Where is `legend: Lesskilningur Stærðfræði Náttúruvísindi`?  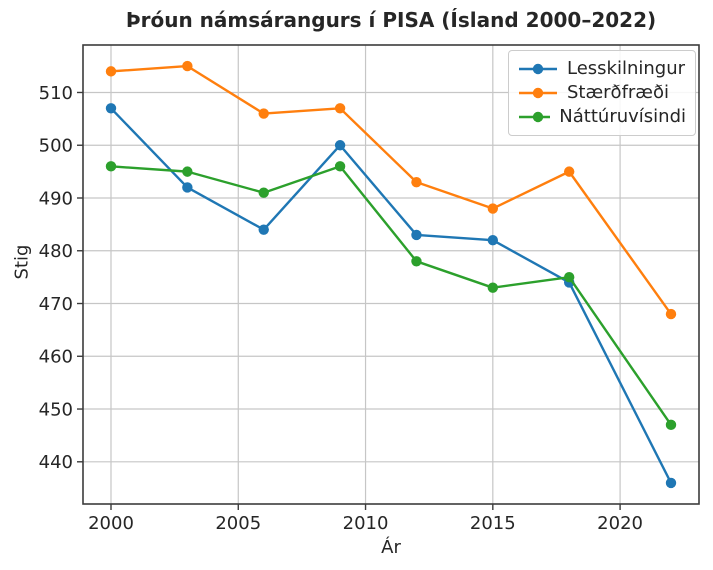
legend: Lesskilningur Stærðfræði Náttúruvísindi is located at coordinates (602, 93).